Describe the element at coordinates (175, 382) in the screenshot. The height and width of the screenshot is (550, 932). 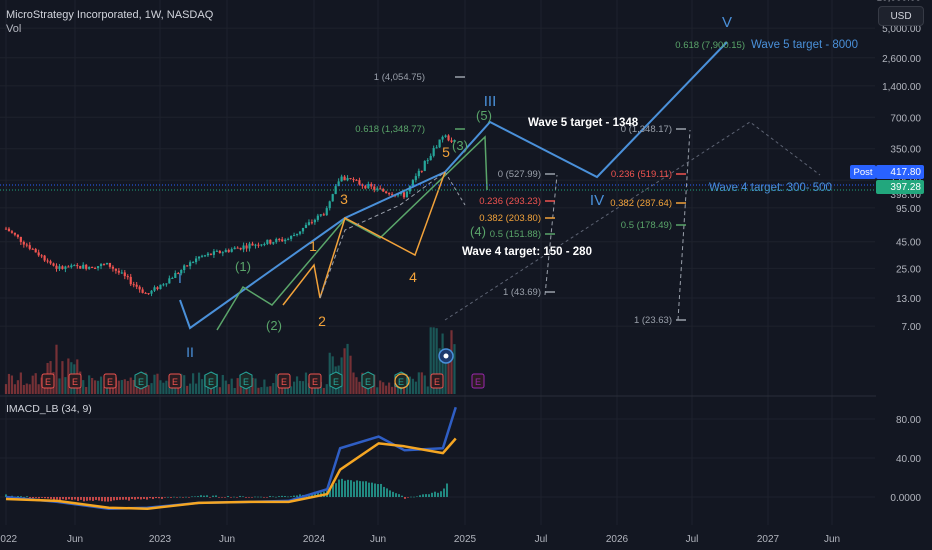
I see `earnings-letter: E` at that location.